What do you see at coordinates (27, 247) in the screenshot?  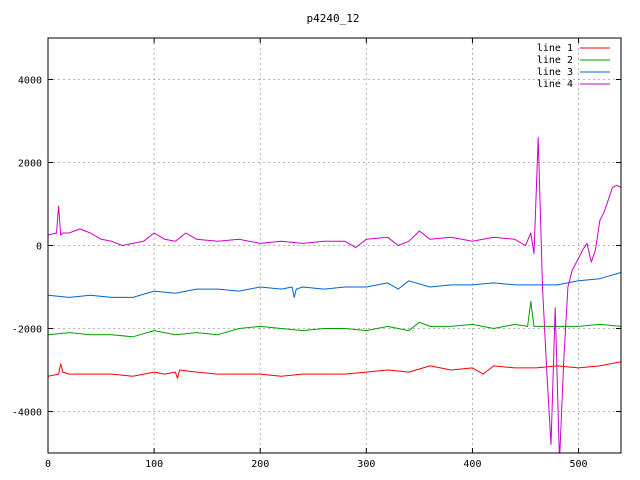 I see `y-tick-labels: -4000 -2000 0 2000 4000` at bounding box center [27, 247].